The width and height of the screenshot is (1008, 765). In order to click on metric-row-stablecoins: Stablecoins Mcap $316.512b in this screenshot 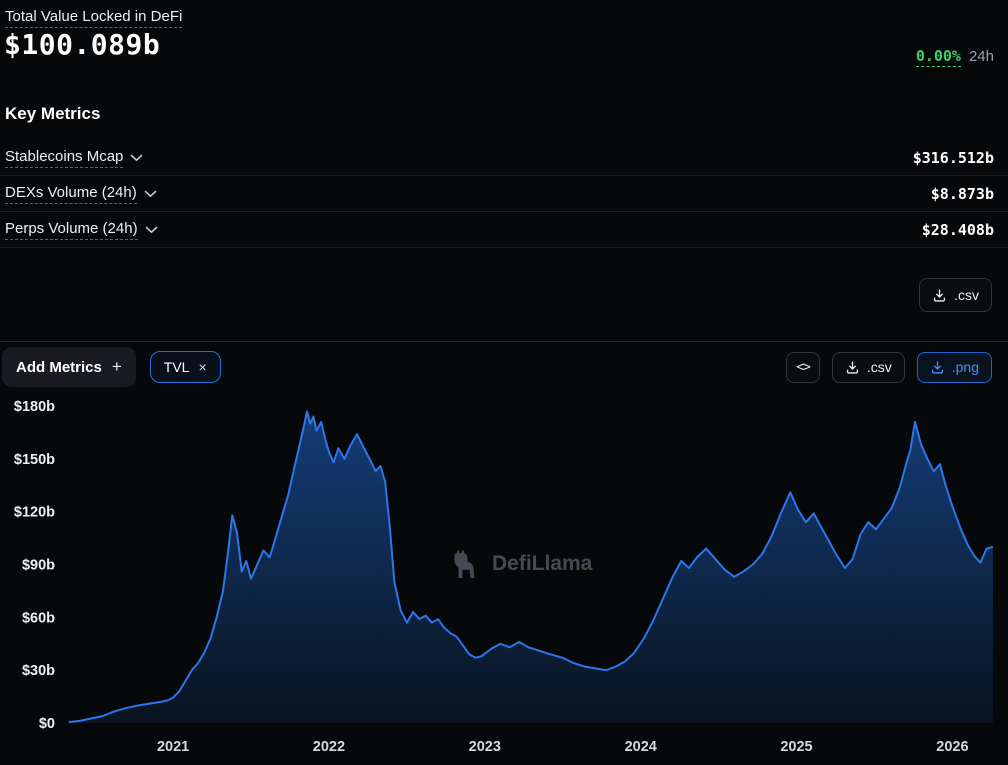, I will do `click(504, 158)`.